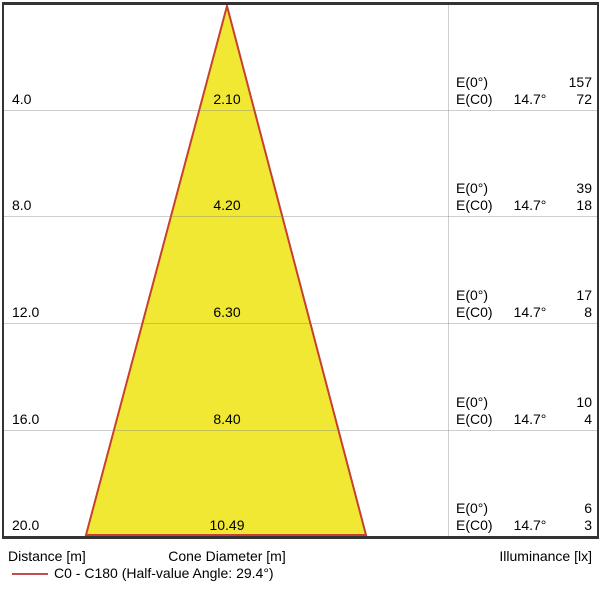  Describe the element at coordinates (227, 556) in the screenshot. I see `cone-diameter-axis-label: Cone Diameter [m]` at that location.